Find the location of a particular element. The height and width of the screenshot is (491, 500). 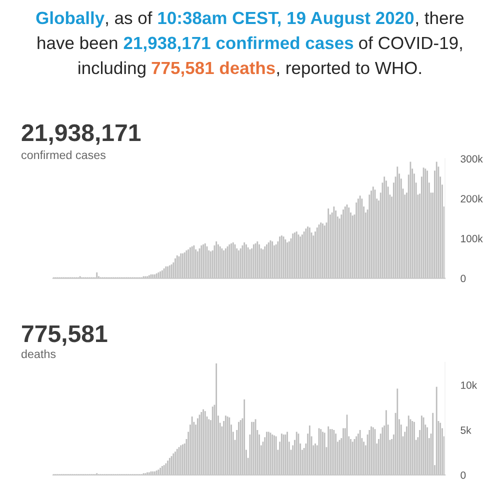

chart-title: 21,938,171 is located at coordinates (81, 134).